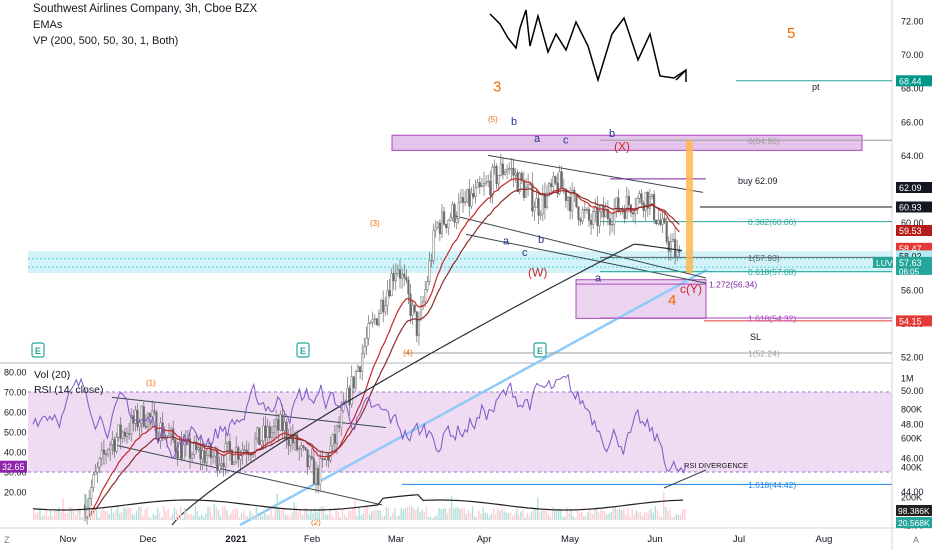  What do you see at coordinates (914, 265) in the screenshot?
I see `price-axis-label-box` at bounding box center [914, 265].